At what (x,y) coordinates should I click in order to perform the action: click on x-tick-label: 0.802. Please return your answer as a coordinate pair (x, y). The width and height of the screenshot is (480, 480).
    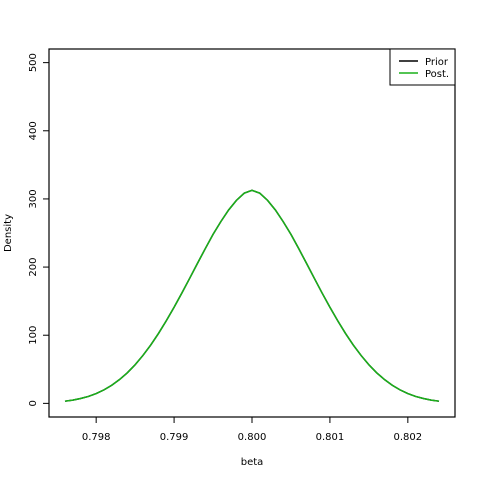
    Looking at the image, I should click on (408, 437).